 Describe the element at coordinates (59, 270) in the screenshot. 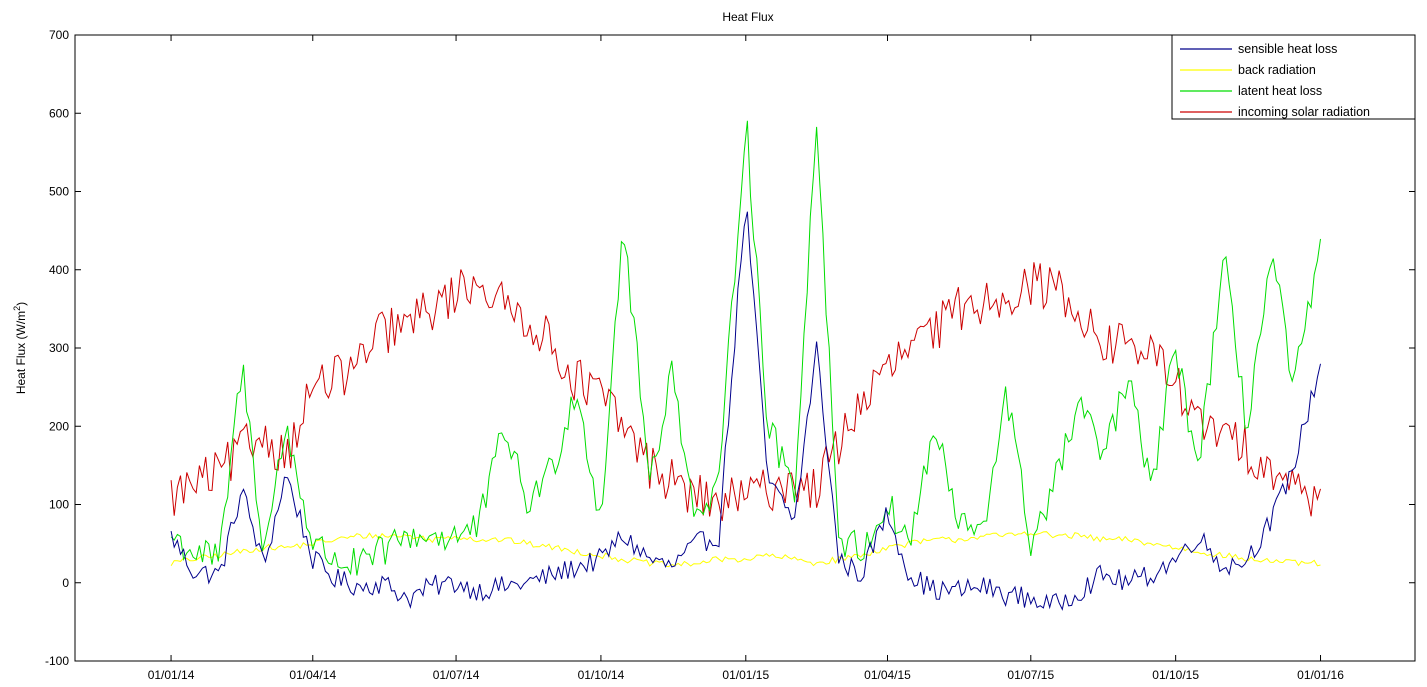

I see `y-tick-label: 400` at that location.